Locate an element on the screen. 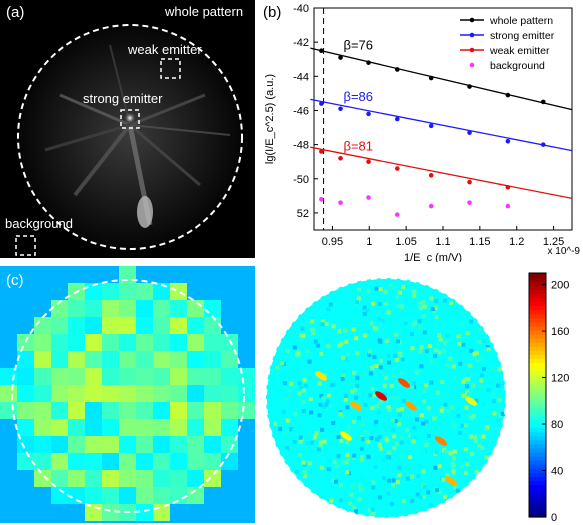  hot-spot is located at coordinates (471, 401).